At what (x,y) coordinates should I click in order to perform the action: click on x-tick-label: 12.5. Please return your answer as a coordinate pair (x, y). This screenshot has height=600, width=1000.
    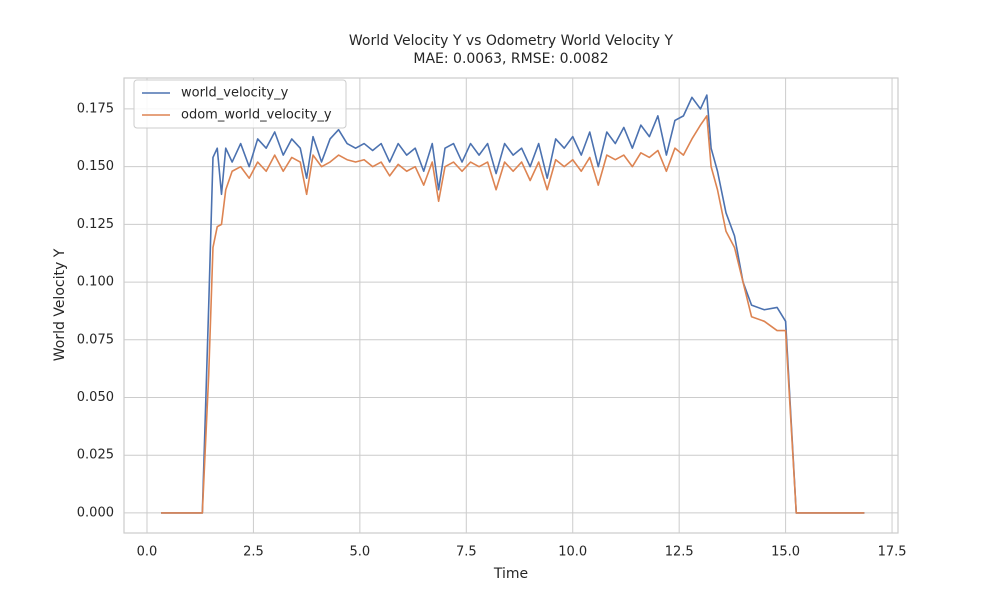
    Looking at the image, I should click on (679, 552).